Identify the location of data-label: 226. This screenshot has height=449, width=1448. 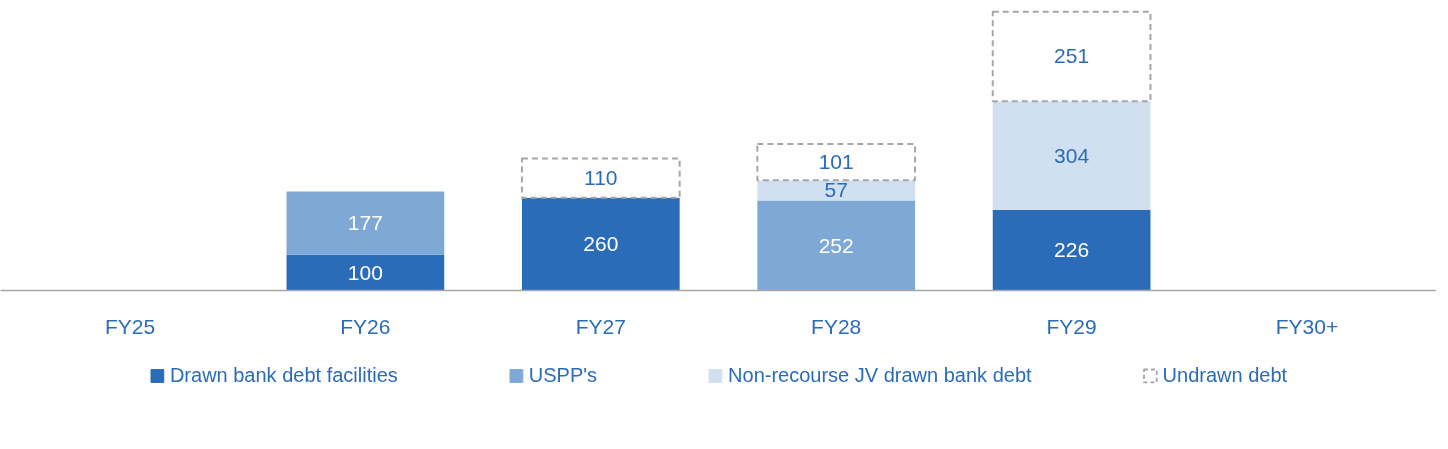
(1072, 250).